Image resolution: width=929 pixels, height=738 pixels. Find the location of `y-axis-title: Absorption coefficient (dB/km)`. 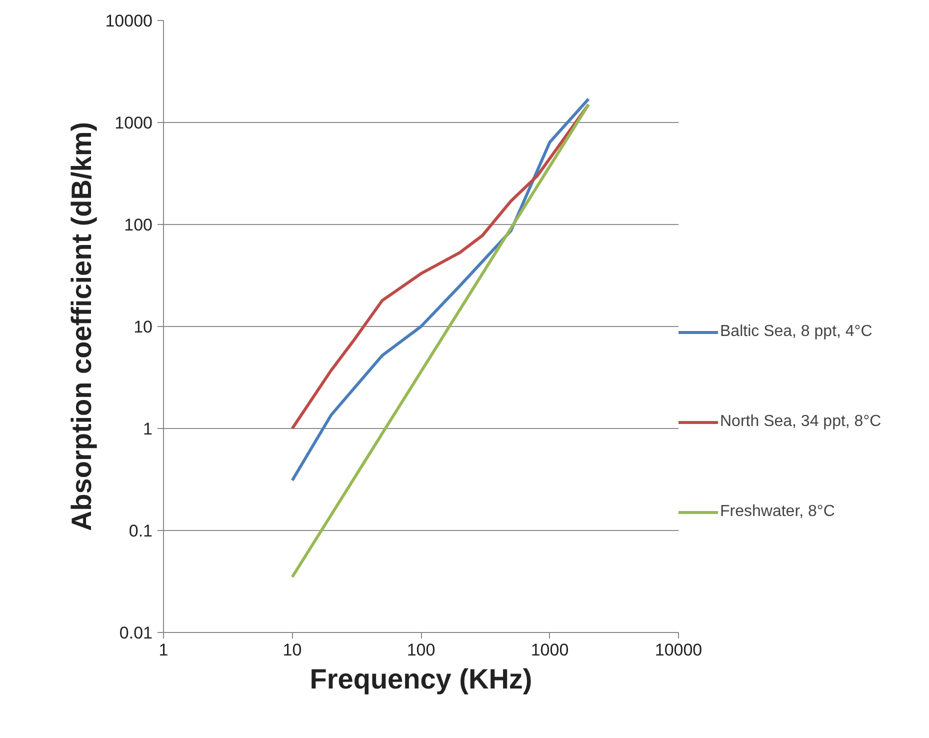

y-axis-title: Absorption coefficient (dB/km) is located at coordinates (82, 327).